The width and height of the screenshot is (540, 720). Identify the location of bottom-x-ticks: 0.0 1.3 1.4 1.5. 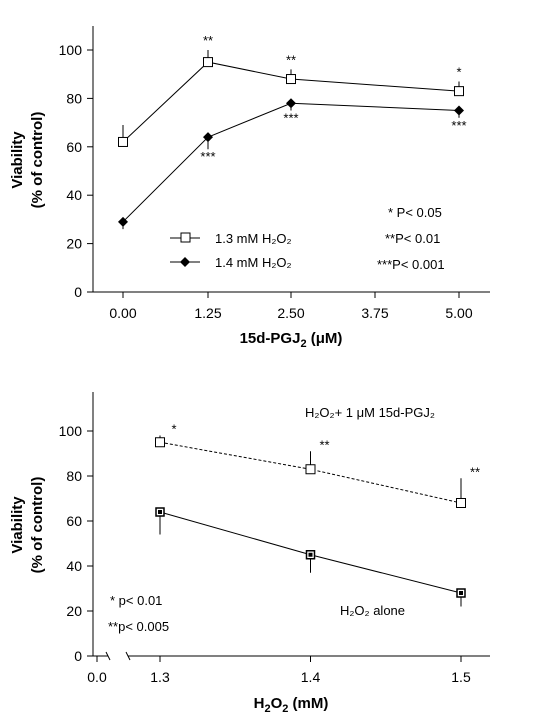
(279, 670).